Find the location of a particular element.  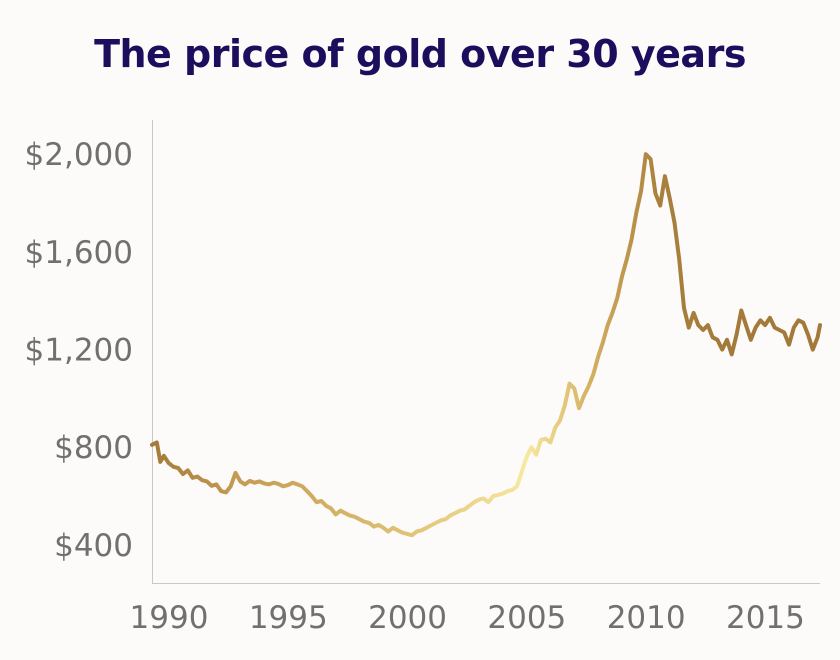

y-tick-label: $1,200 is located at coordinates (79, 351).